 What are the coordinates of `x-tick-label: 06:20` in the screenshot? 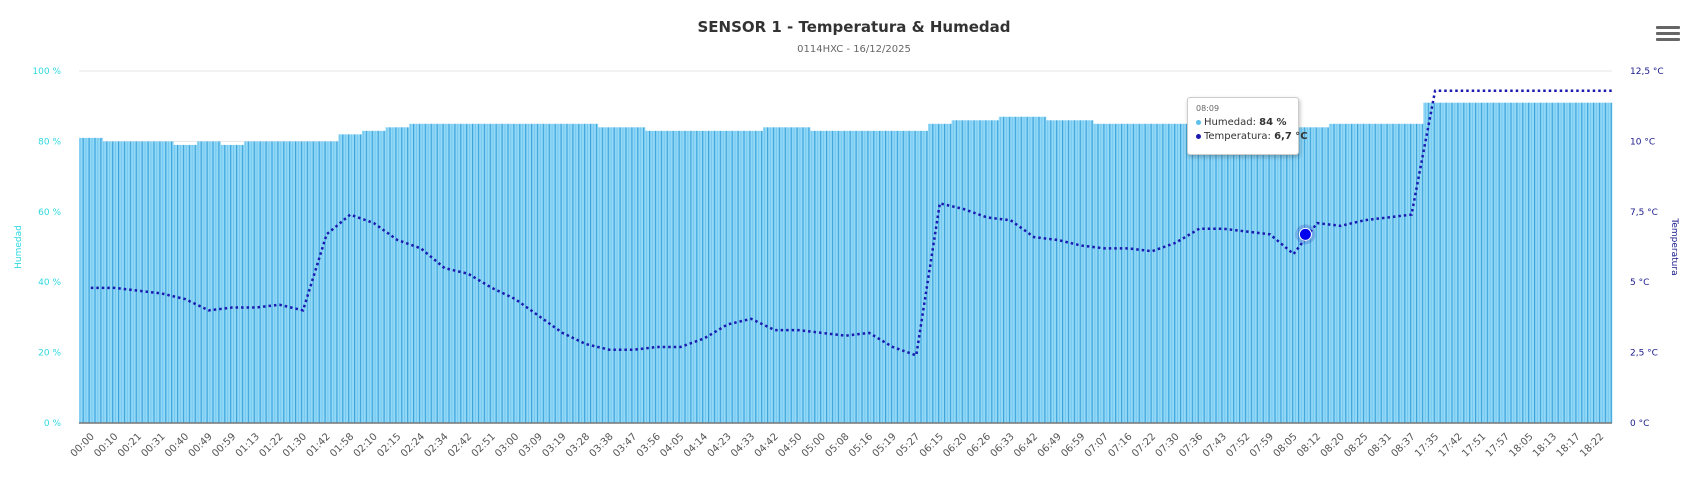 It's located at (955, 445).